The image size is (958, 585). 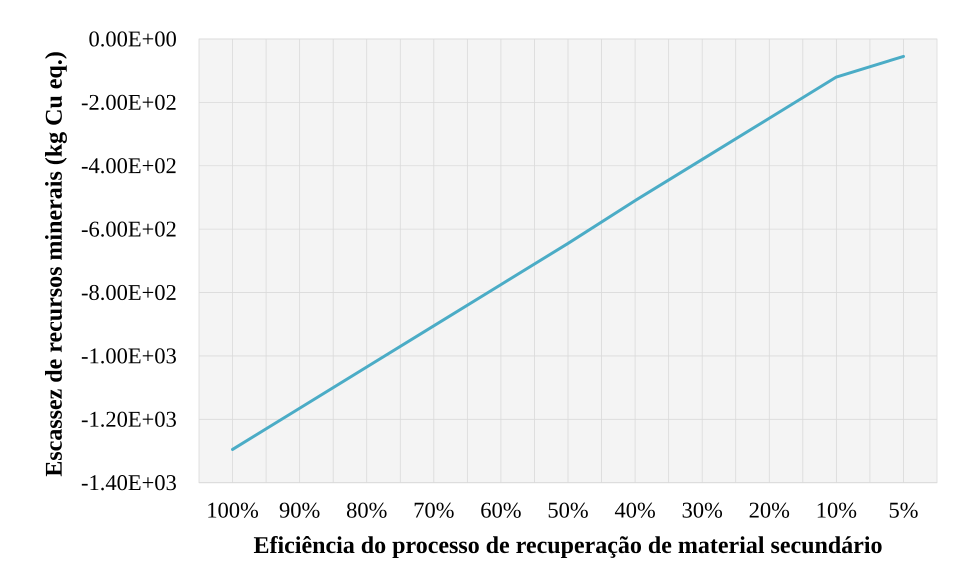 What do you see at coordinates (129, 166) in the screenshot?
I see `y-tick-label: -4.00E+02` at bounding box center [129, 166].